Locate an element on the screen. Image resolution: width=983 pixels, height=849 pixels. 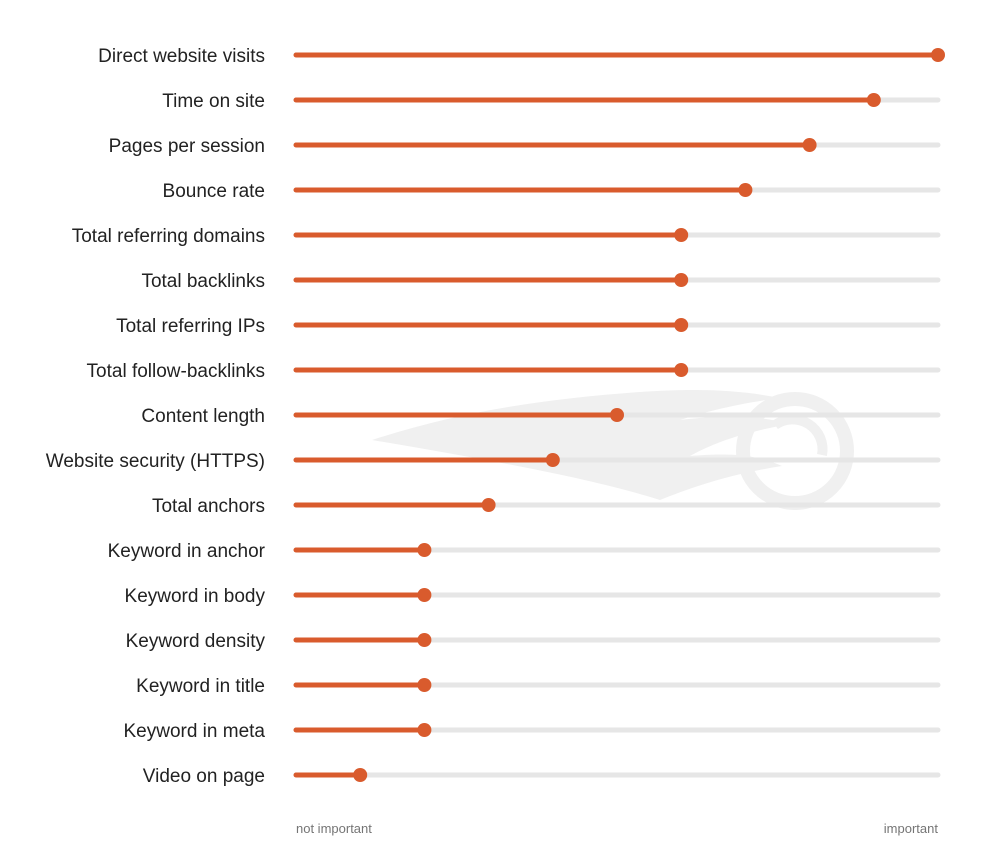
category-label: Website security (HTTPS) is located at coordinates (155, 461).